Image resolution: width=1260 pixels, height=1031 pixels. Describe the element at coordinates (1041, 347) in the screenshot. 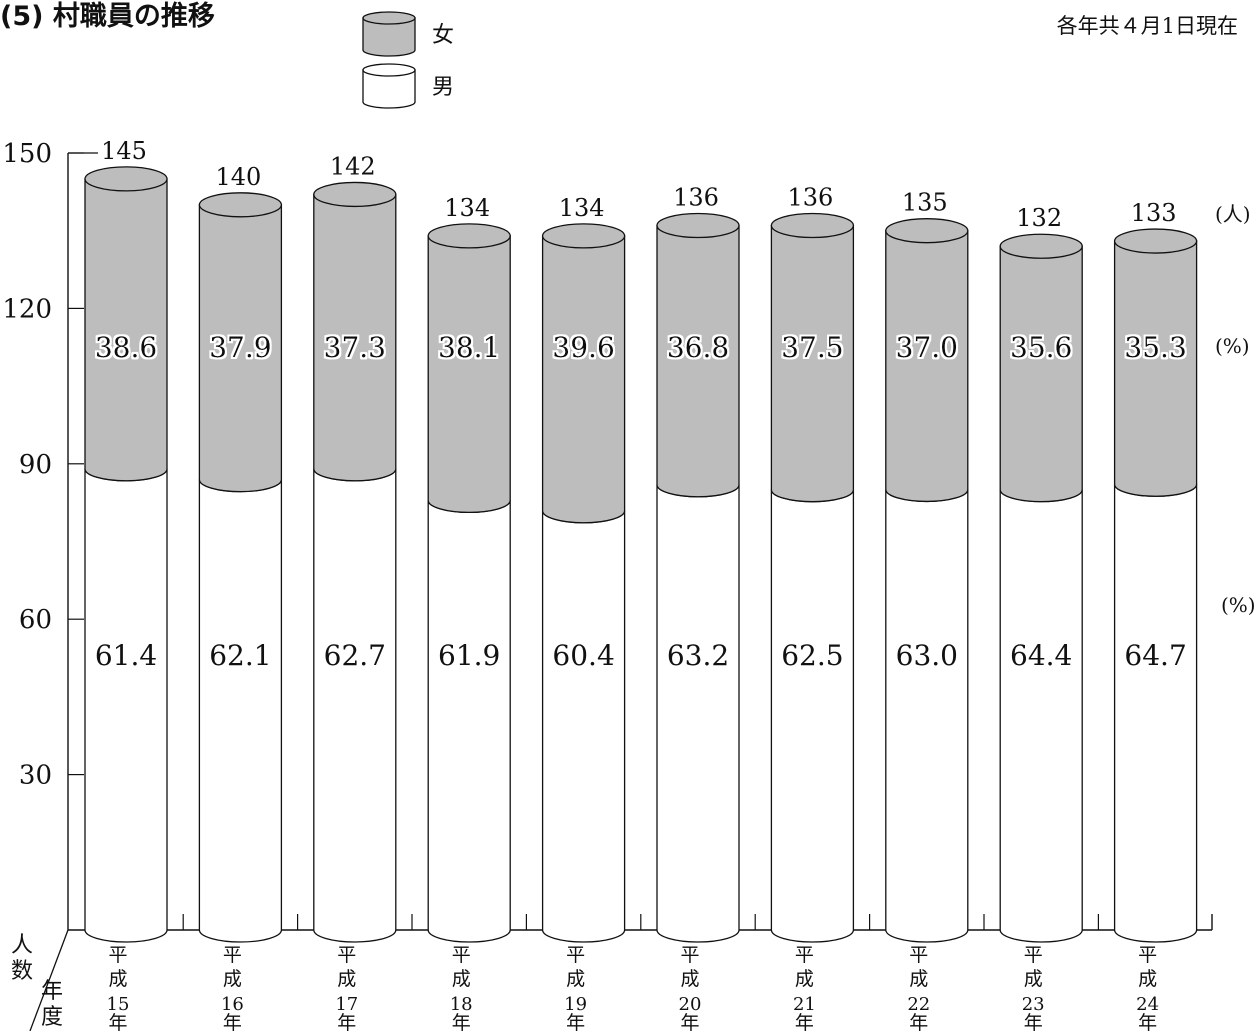

I see `female-percent-label: 35.6` at that location.